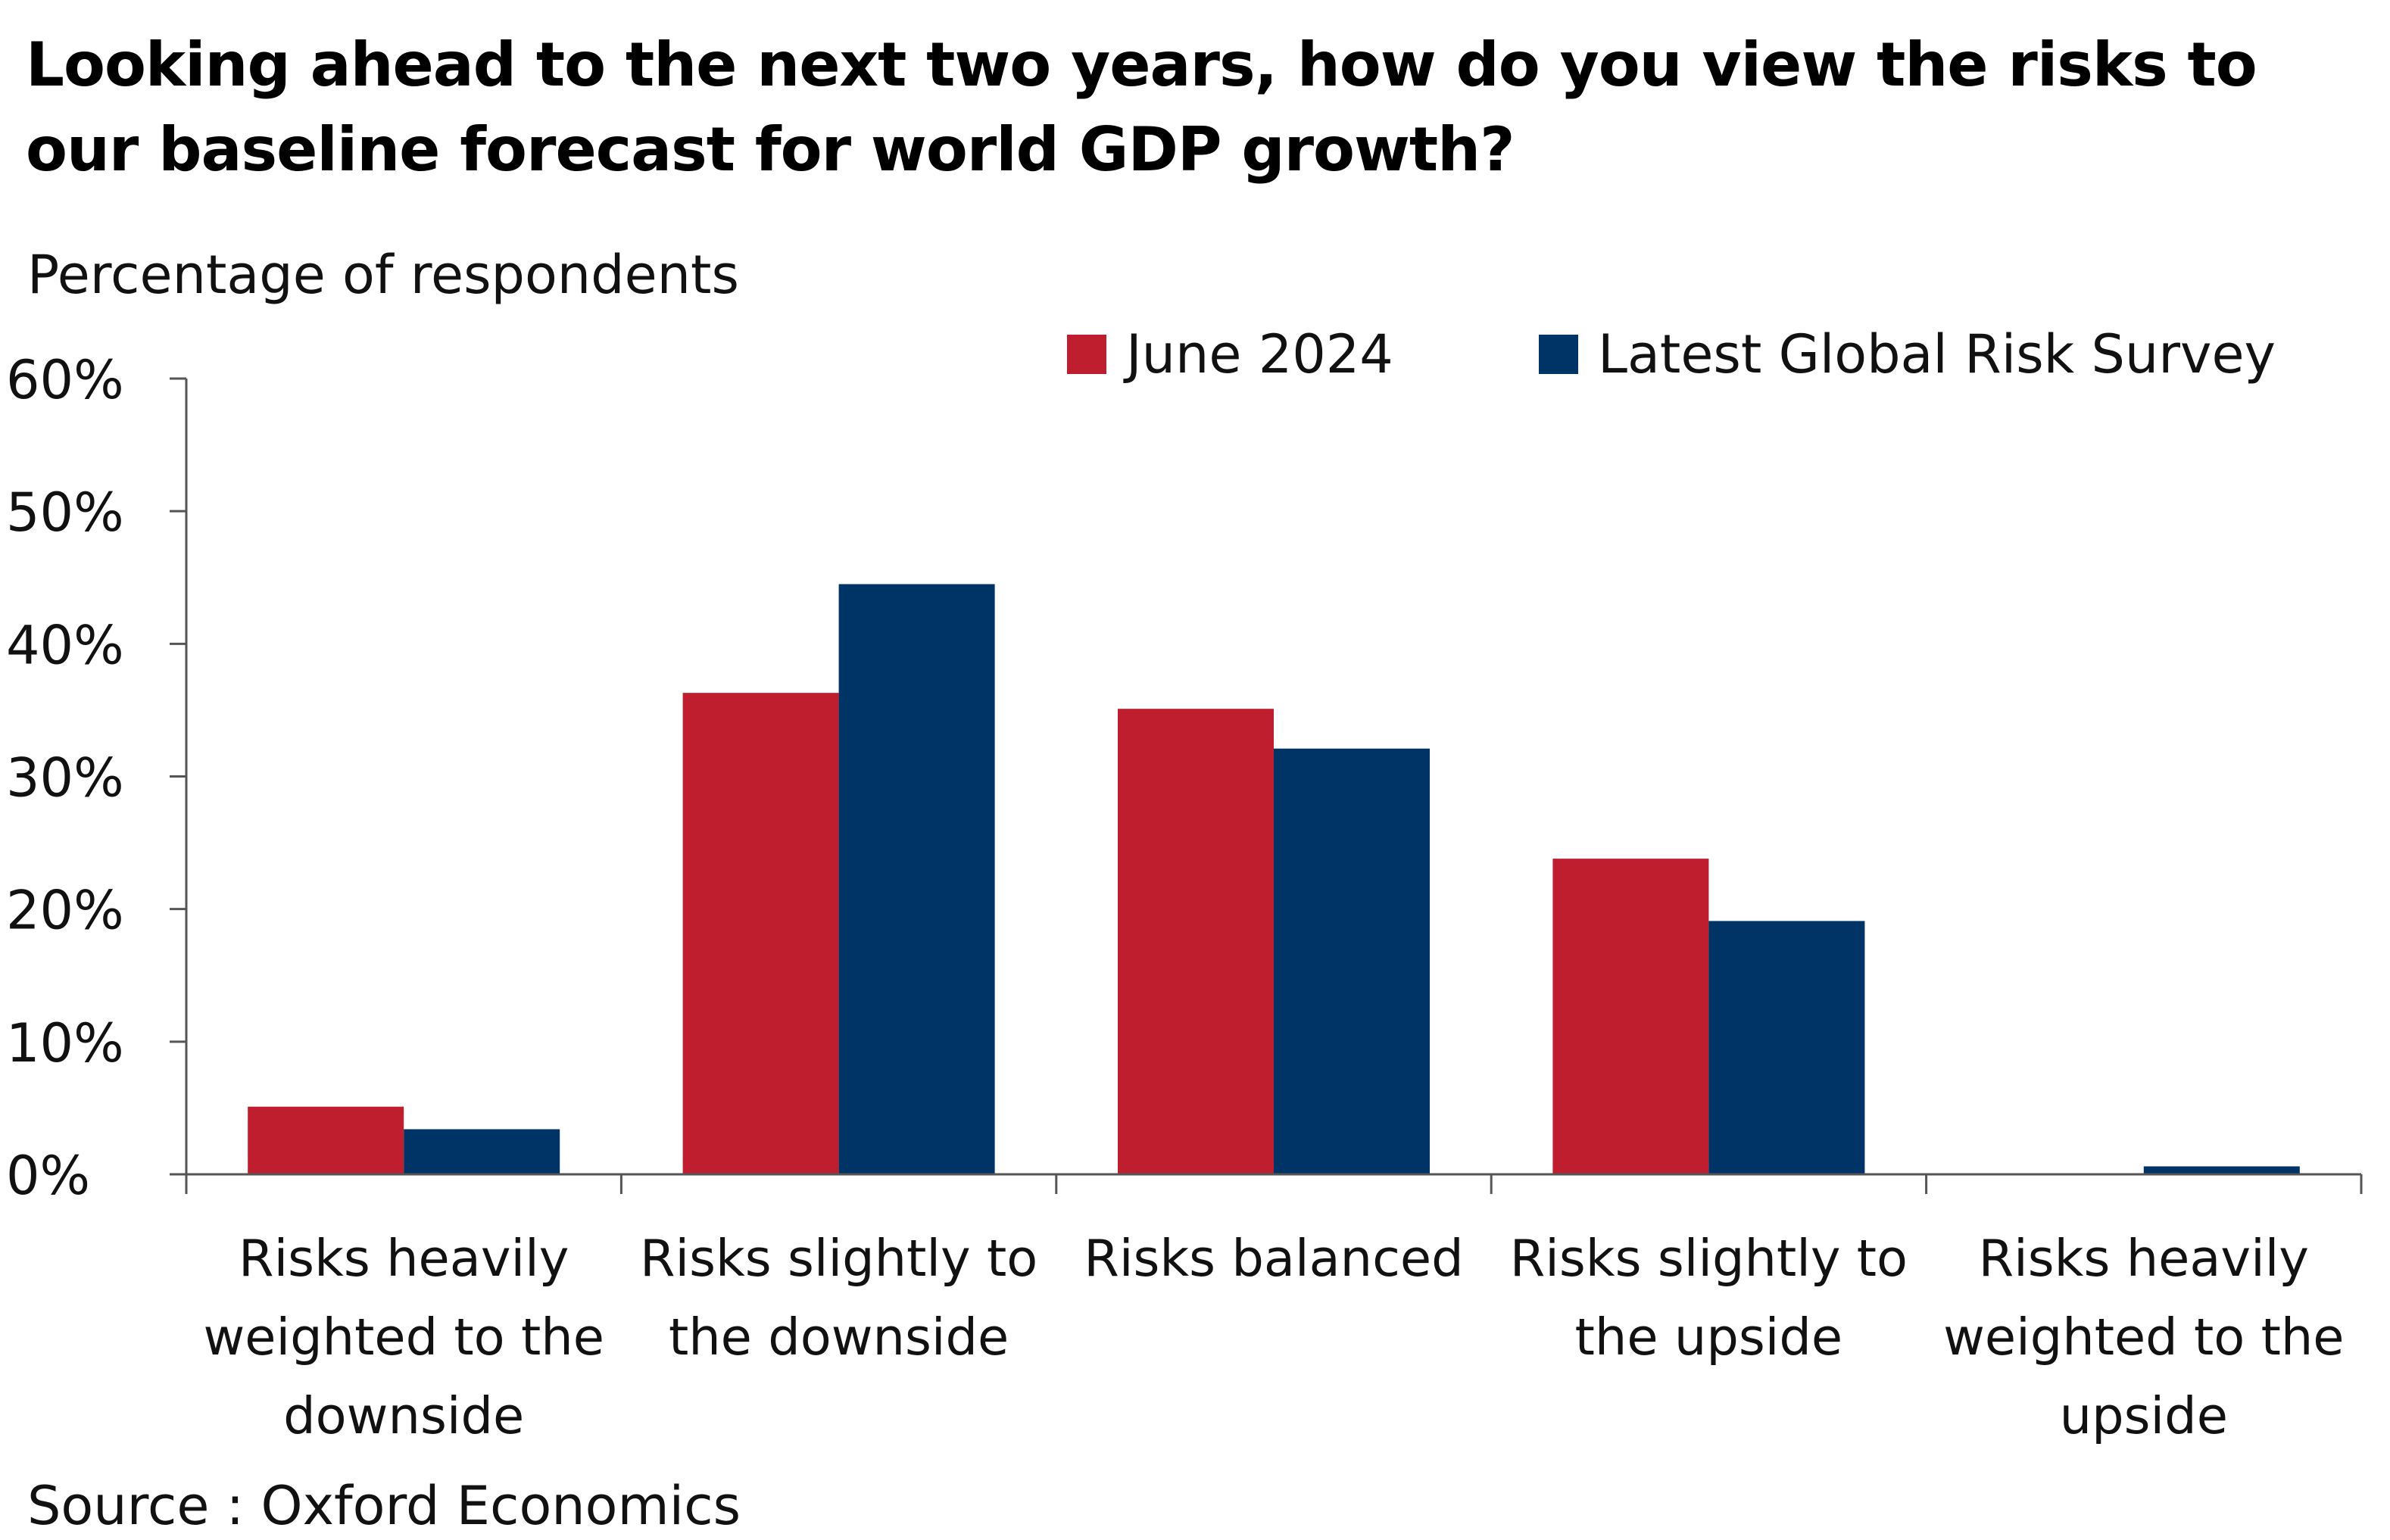 The width and height of the screenshot is (2390, 1540). Describe the element at coordinates (65, 513) in the screenshot. I see `y-tick-label: 50%` at that location.